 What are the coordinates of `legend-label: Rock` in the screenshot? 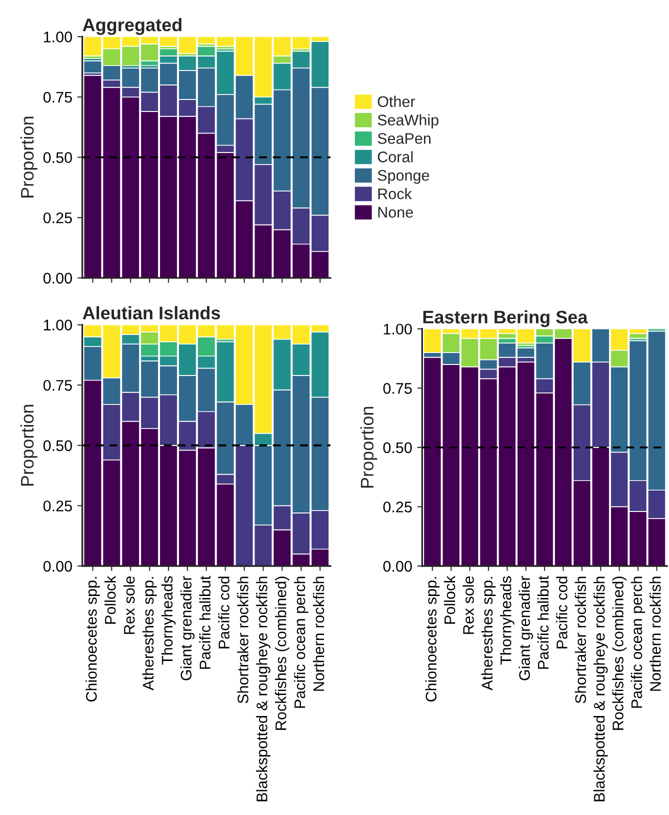 It's located at (395, 194).